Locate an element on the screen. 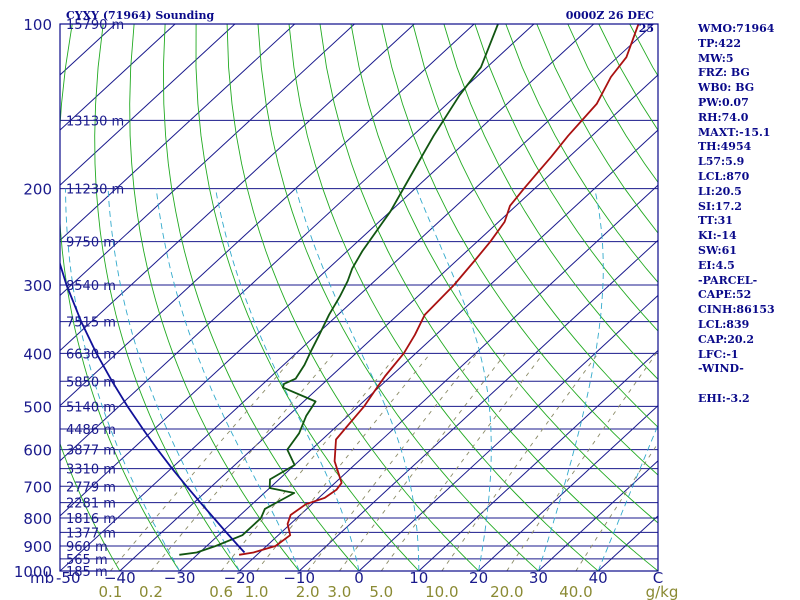  dry-adiabat--40 is located at coordinates (90, 506).